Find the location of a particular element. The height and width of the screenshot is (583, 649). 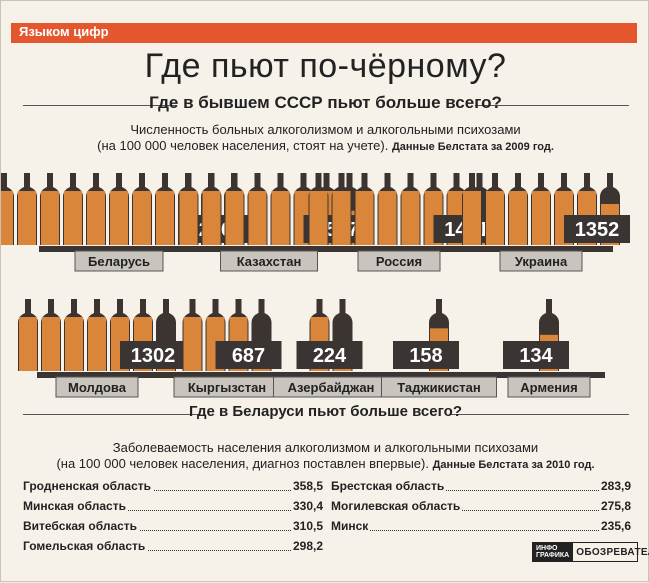

bar: 1352 Украина is located at coordinates (546, 222).